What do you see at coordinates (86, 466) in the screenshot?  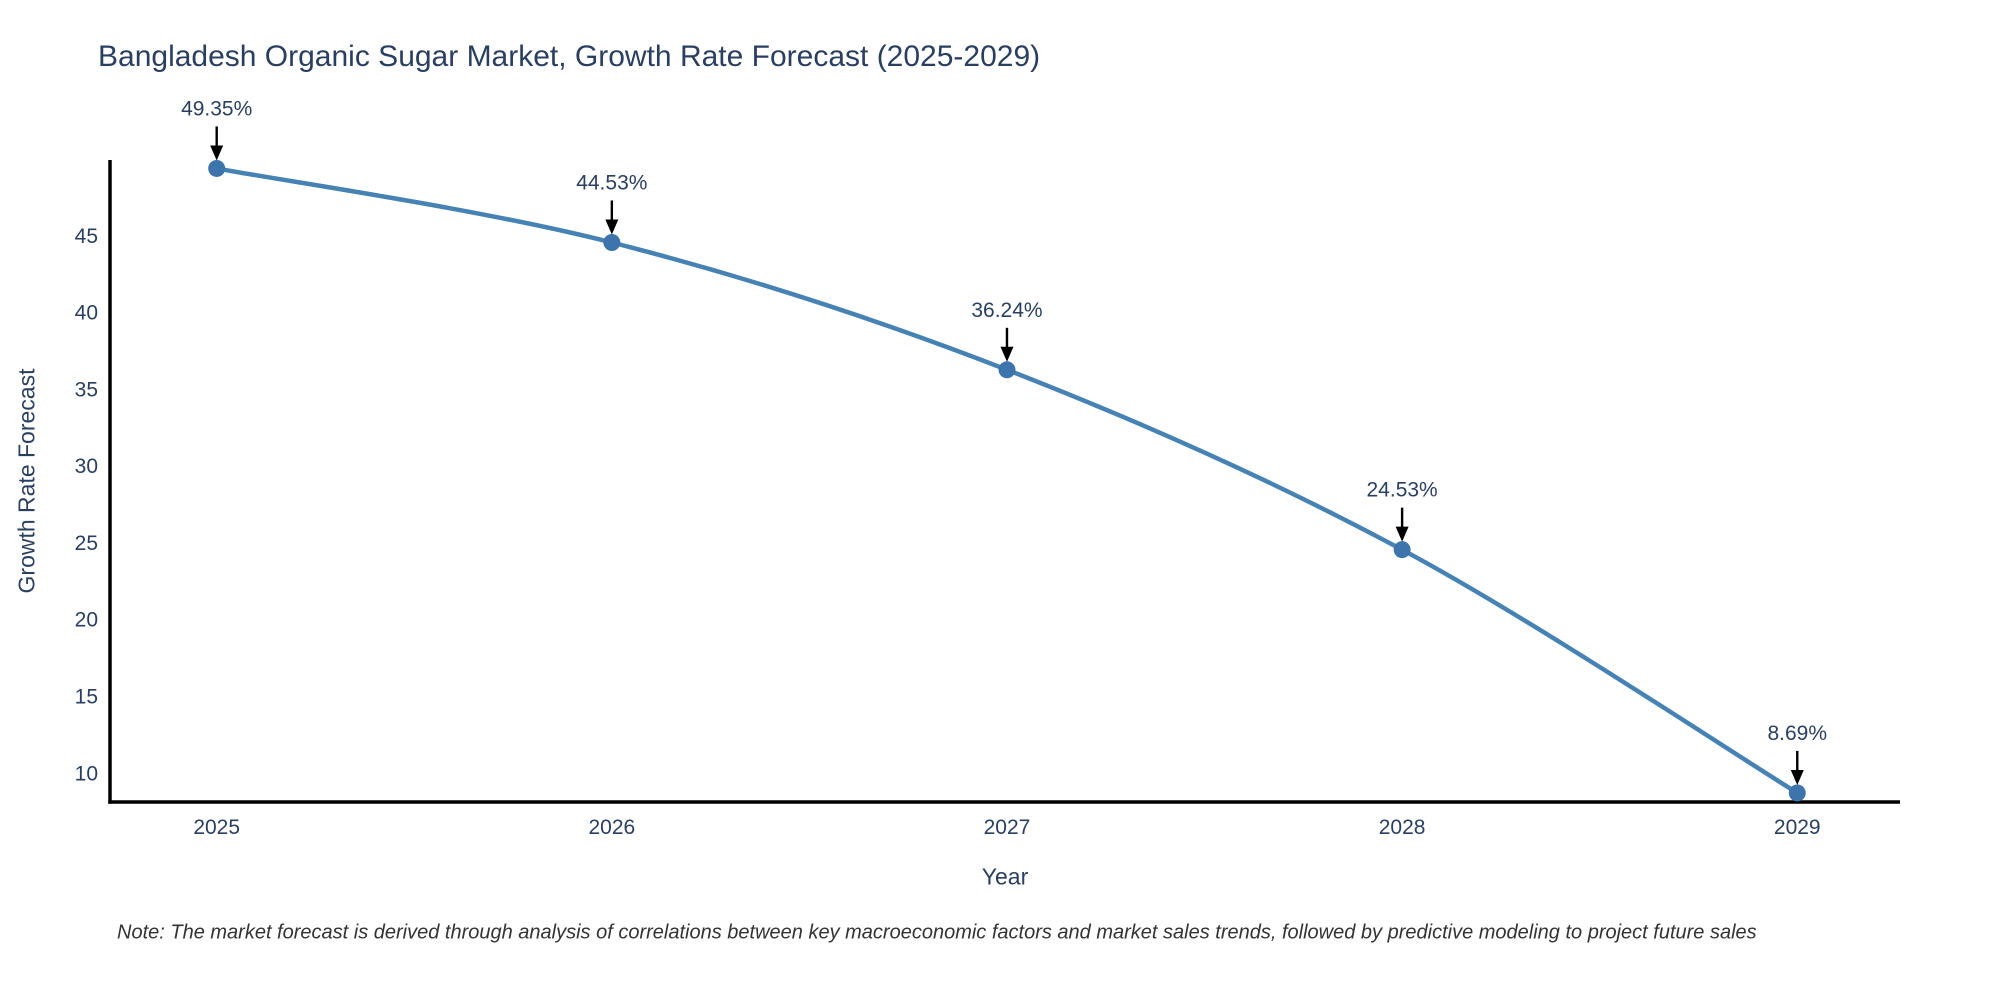 I see `y-tick-label: 30` at bounding box center [86, 466].